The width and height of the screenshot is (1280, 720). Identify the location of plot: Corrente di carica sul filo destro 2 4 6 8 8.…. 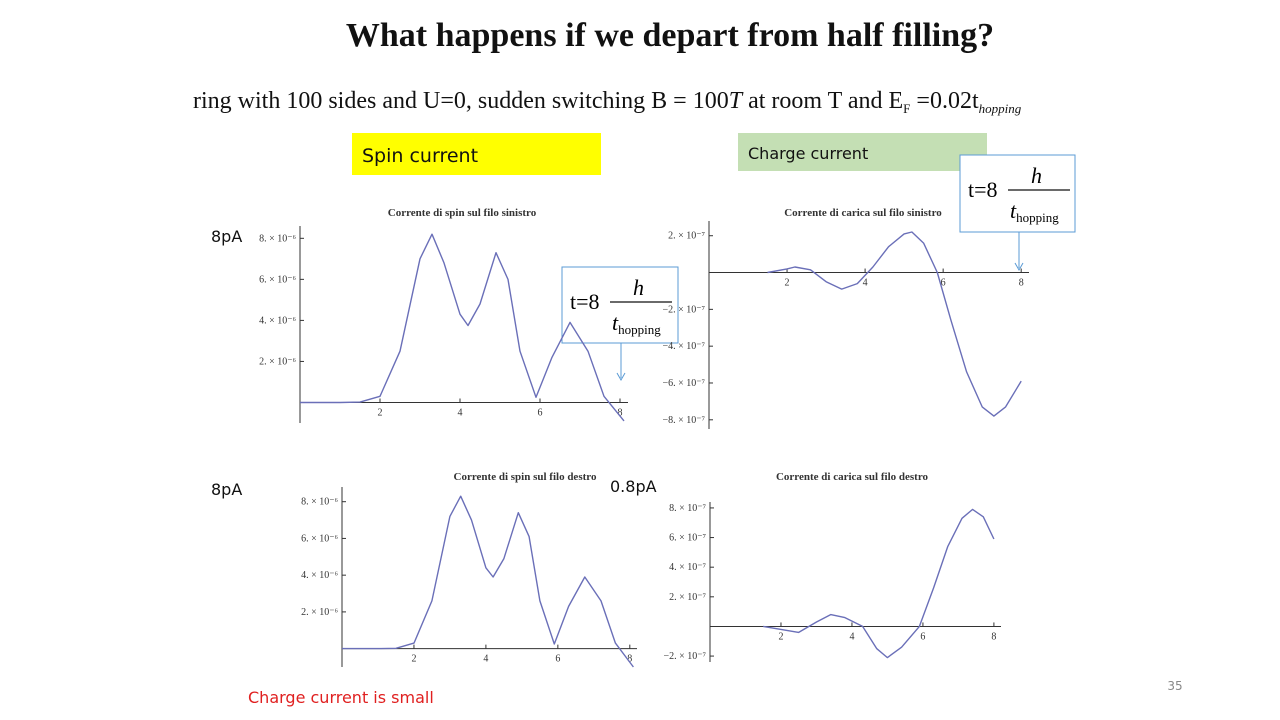
(832, 566).